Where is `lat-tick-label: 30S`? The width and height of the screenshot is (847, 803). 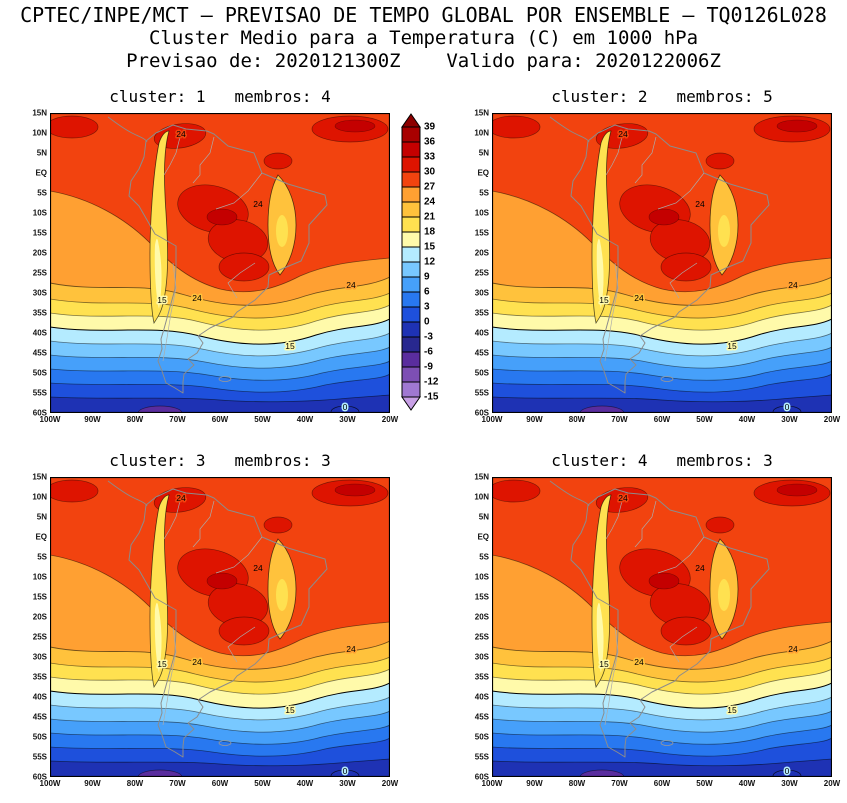
lat-tick-label: 30S is located at coordinates (39, 657).